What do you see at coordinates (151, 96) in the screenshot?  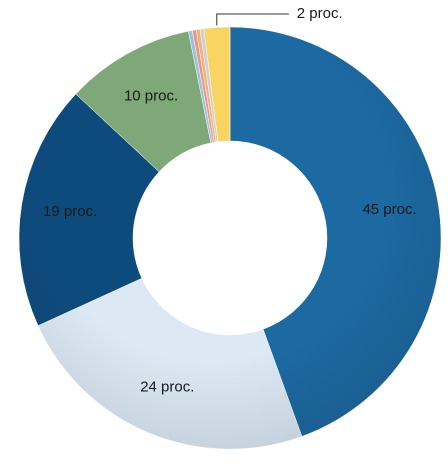 I see `slice-label: 10 proc.` at bounding box center [151, 96].